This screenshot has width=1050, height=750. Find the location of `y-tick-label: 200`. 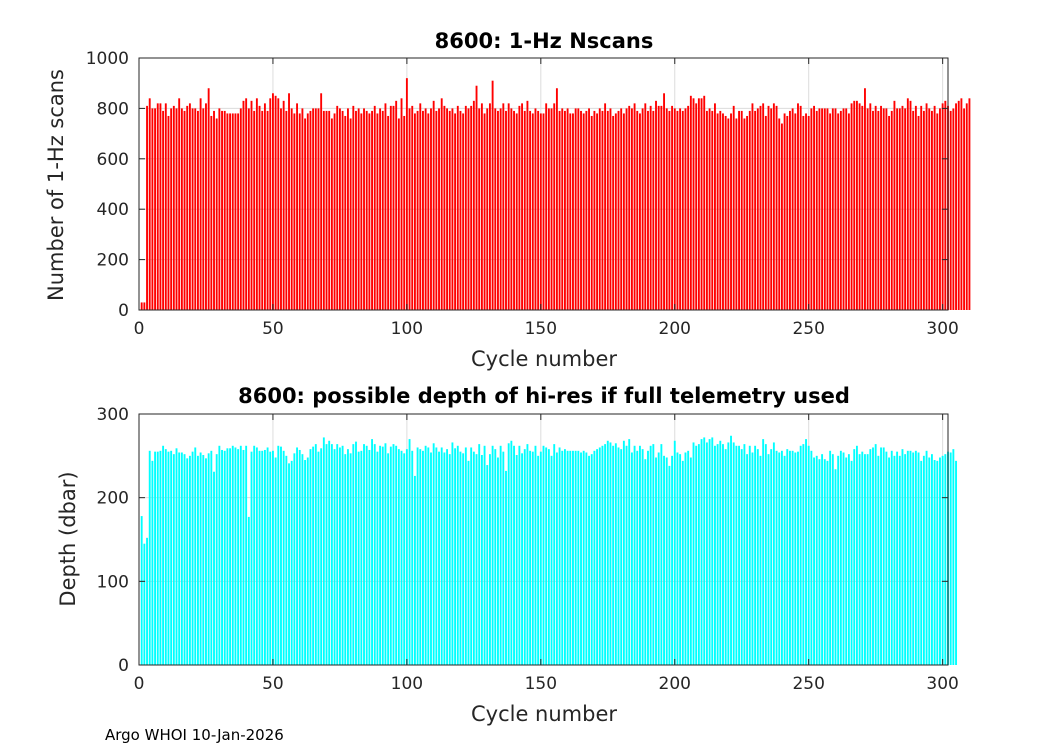

y-tick-label: 200 is located at coordinates (113, 499).